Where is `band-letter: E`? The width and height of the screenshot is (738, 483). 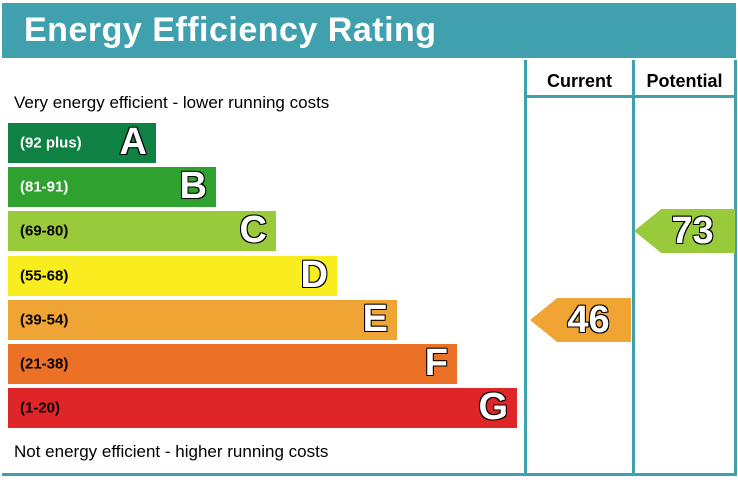 band-letter: E is located at coordinates (375, 318).